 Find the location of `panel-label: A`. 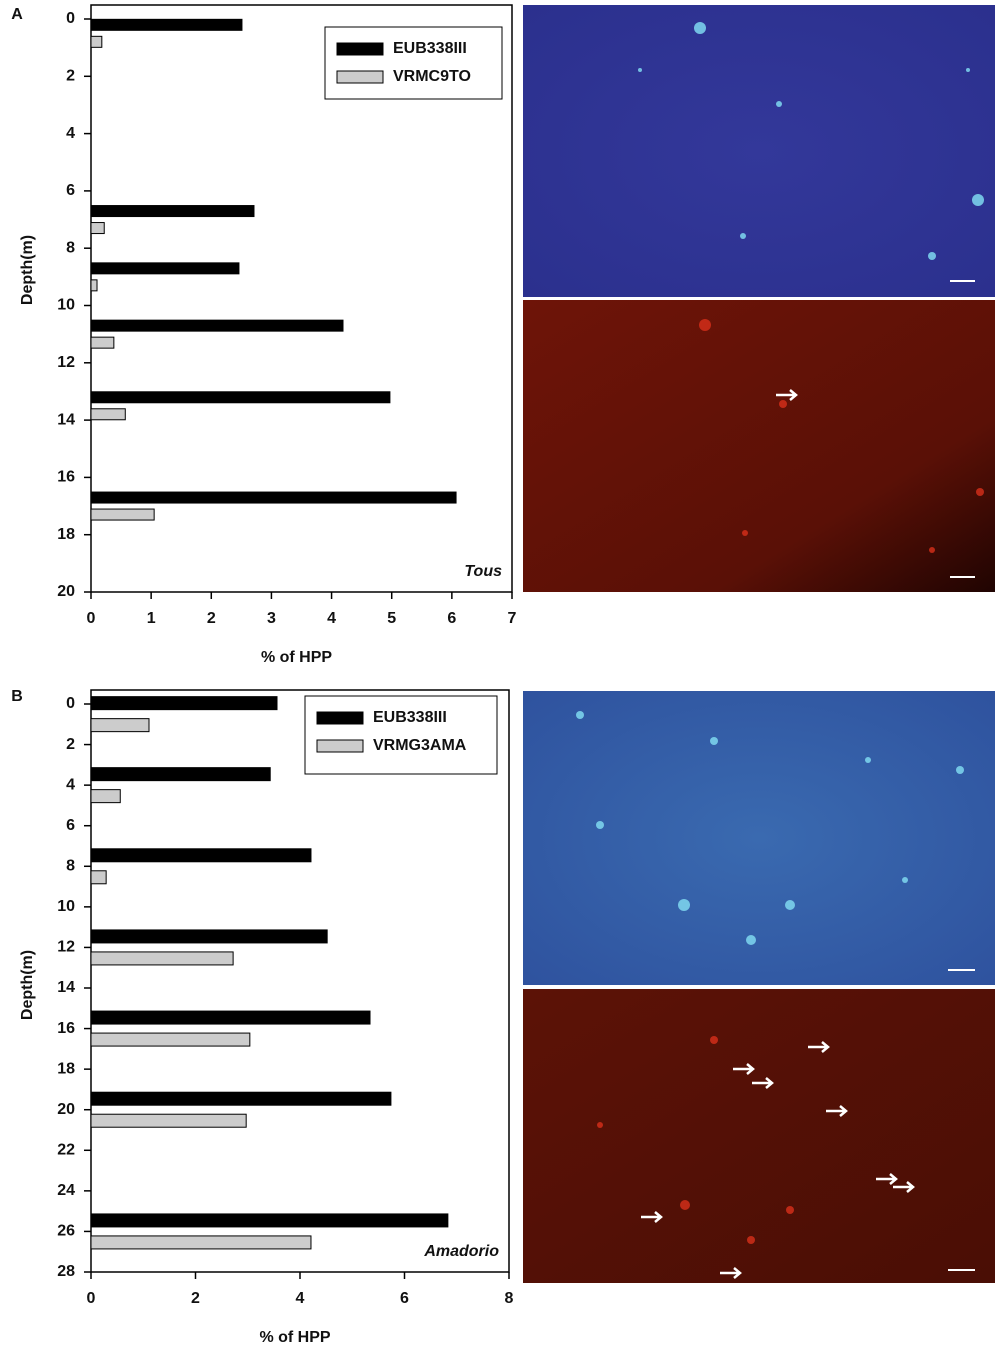

panel-label: A is located at coordinates (17, 14).